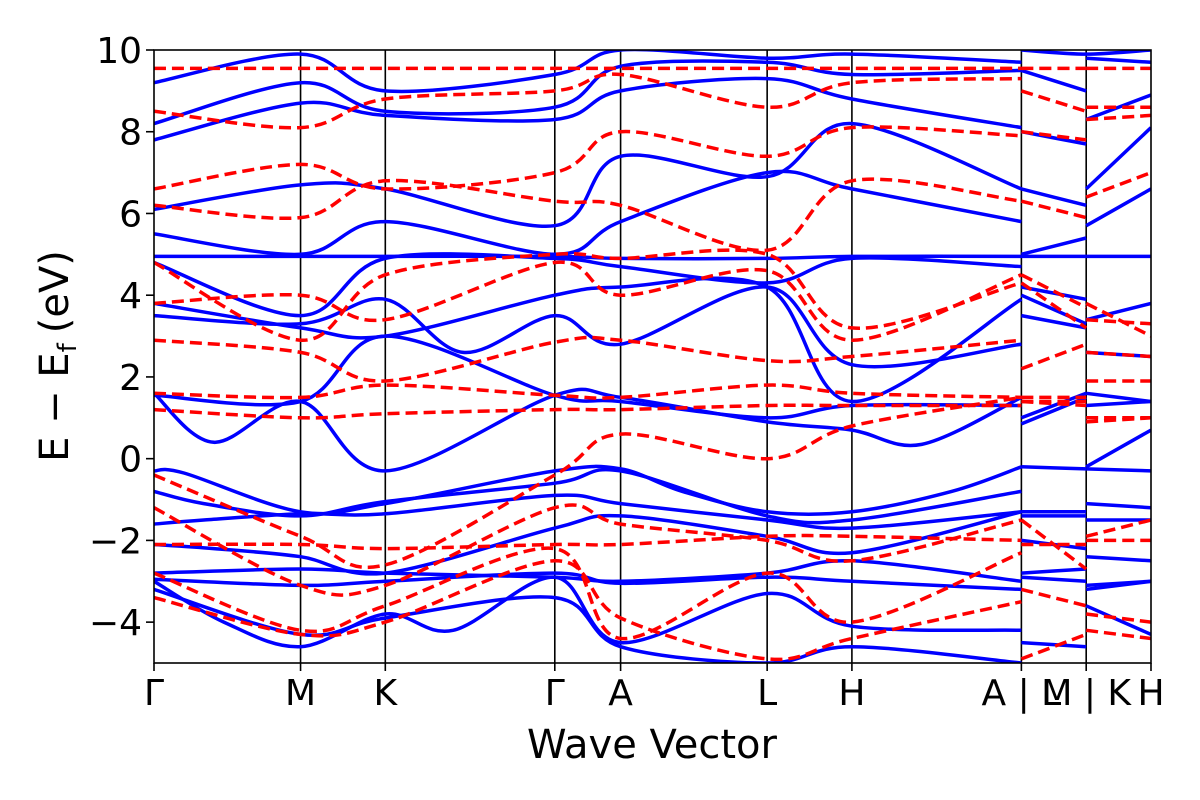  What do you see at coordinates (652, 745) in the screenshot?
I see `x-axis-label: Wave Vector` at bounding box center [652, 745].